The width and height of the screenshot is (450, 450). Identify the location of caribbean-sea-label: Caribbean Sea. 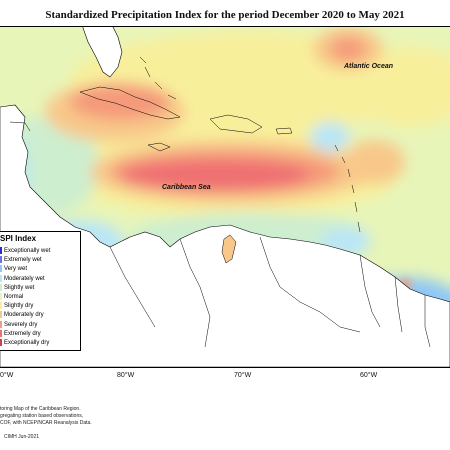
(186, 187).